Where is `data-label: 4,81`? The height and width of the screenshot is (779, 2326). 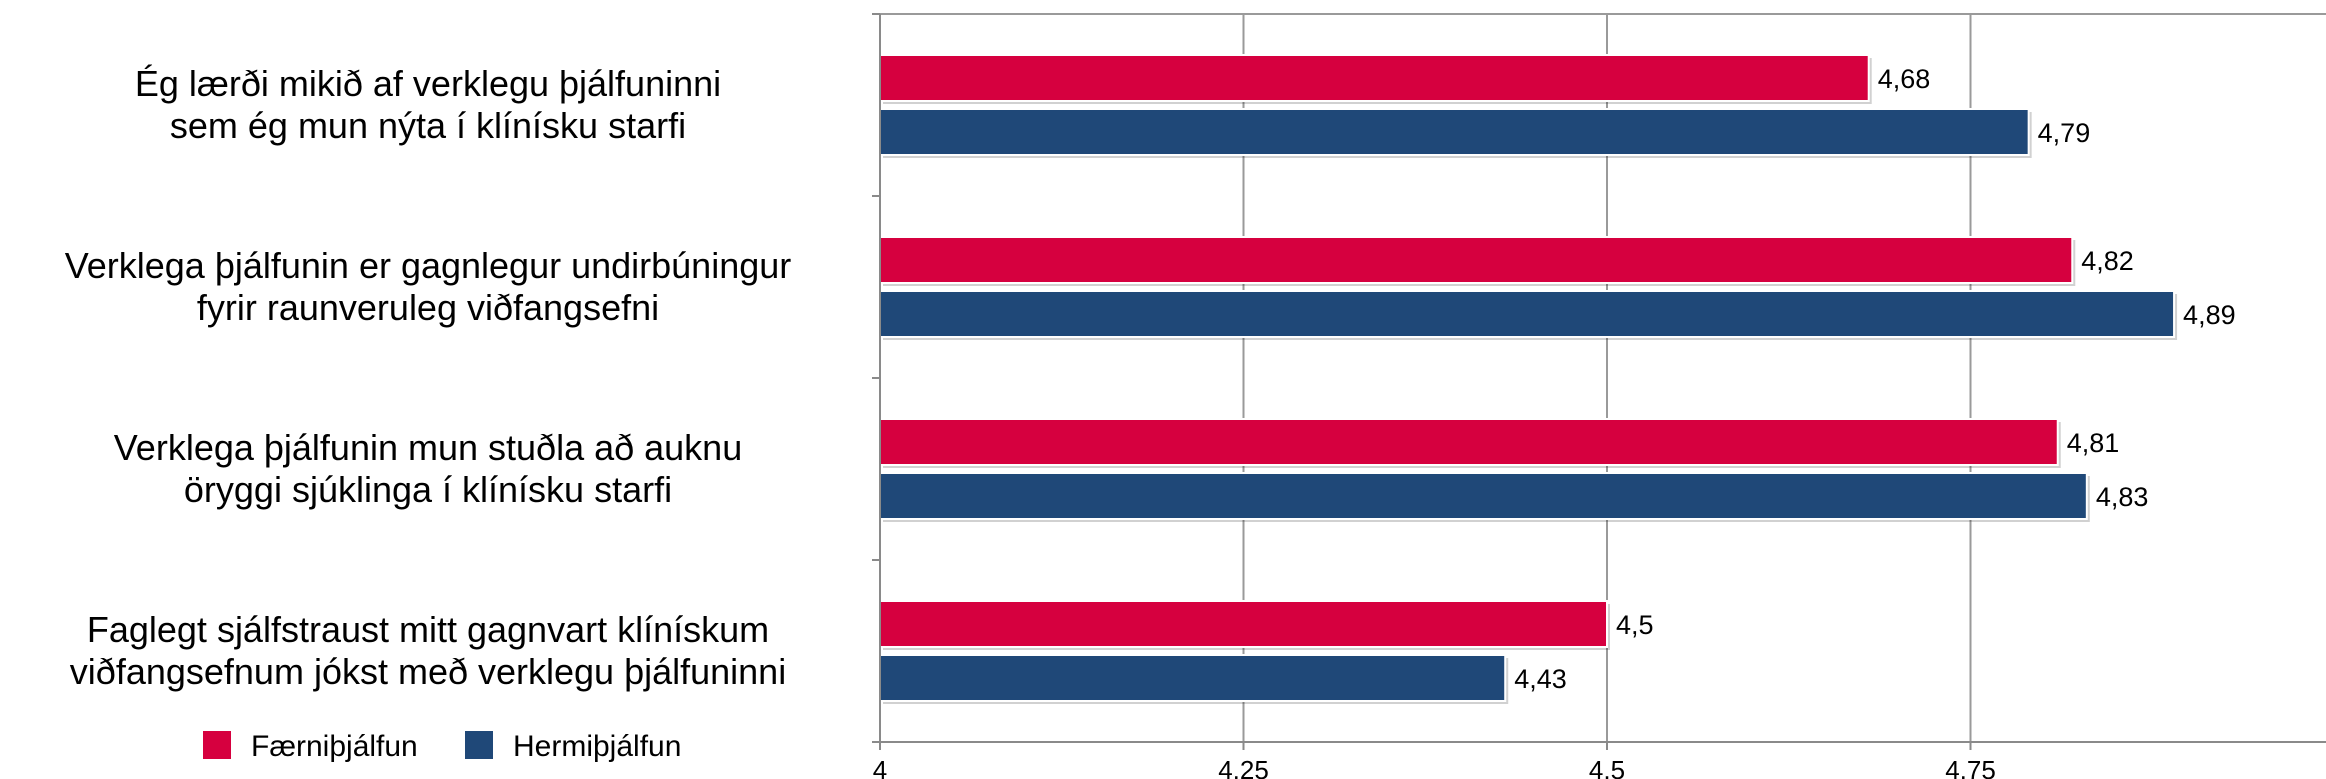 data-label: 4,81 is located at coordinates (2093, 443).